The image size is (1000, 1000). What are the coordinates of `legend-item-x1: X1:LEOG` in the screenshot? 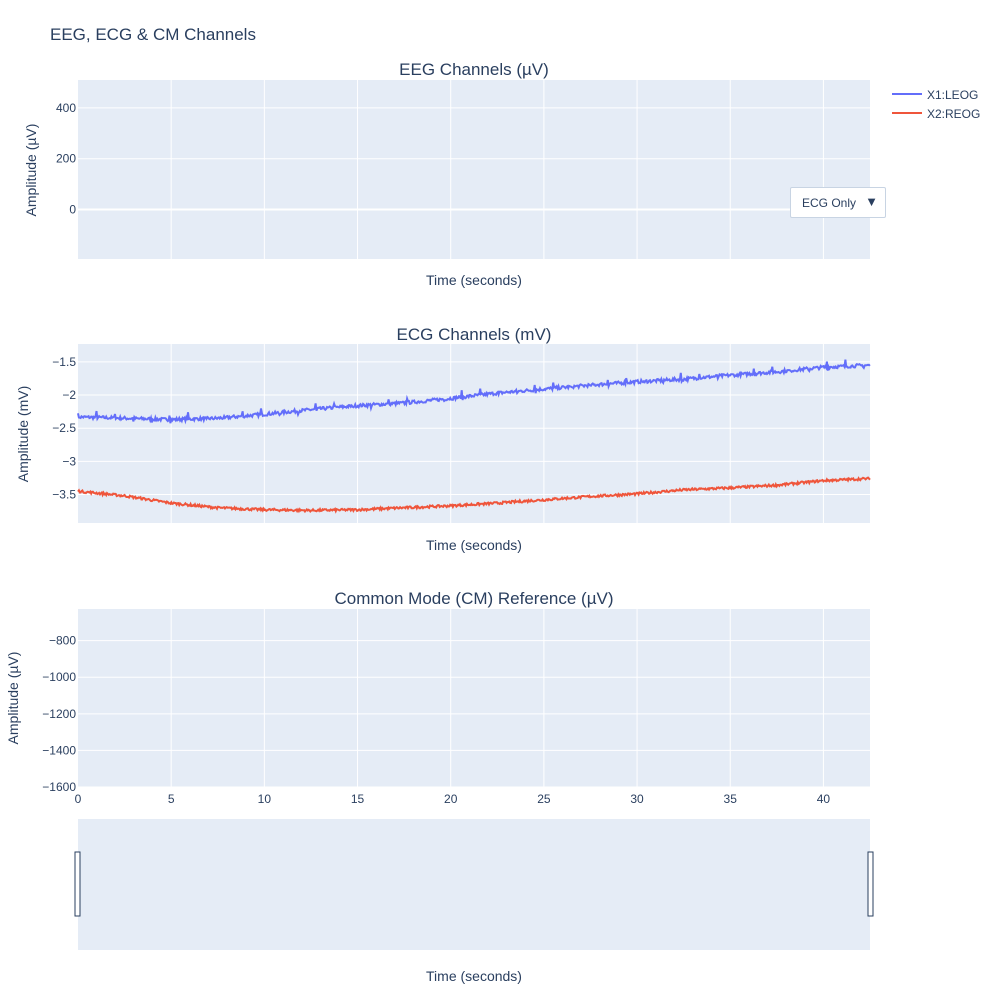 It's located at (935, 95).